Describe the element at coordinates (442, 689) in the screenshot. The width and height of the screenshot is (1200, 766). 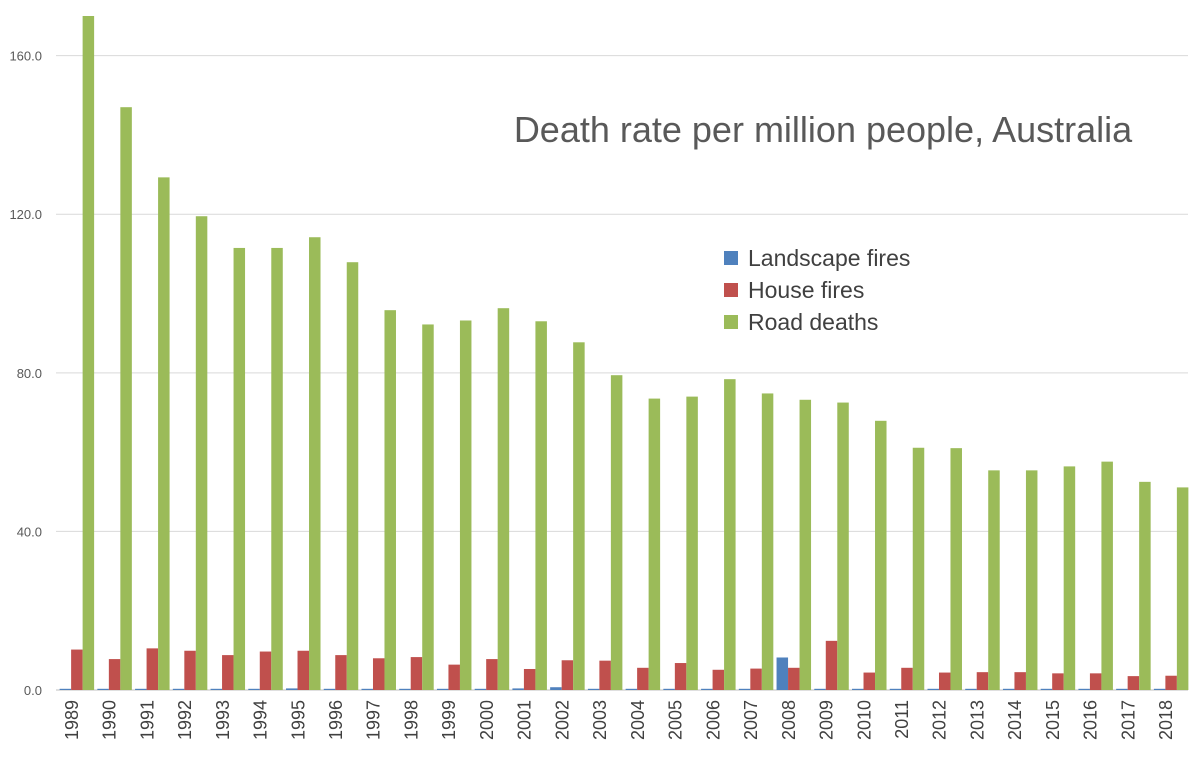
I see `bar-landscape-fires-1999` at that location.